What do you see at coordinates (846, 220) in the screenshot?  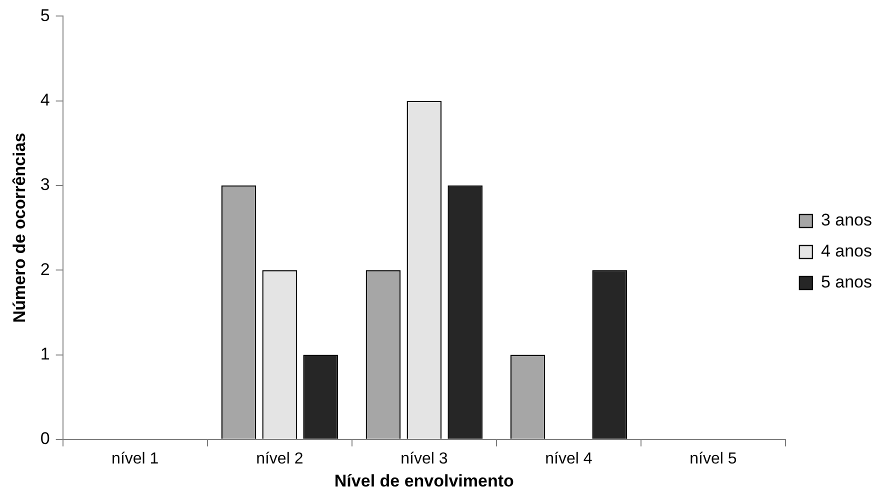 I see `legend-label: 3 anos` at bounding box center [846, 220].